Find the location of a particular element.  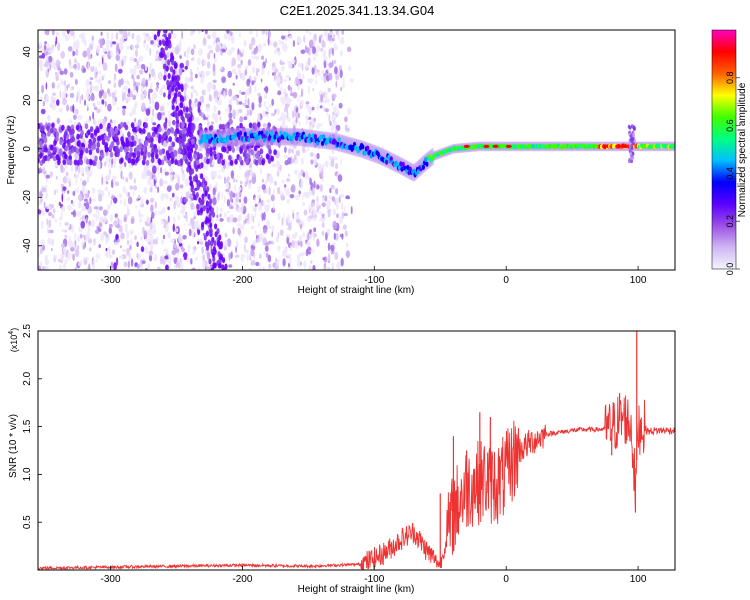

snr-y-ticks: 0.51.01.52.02.5 is located at coordinates (32, 426).